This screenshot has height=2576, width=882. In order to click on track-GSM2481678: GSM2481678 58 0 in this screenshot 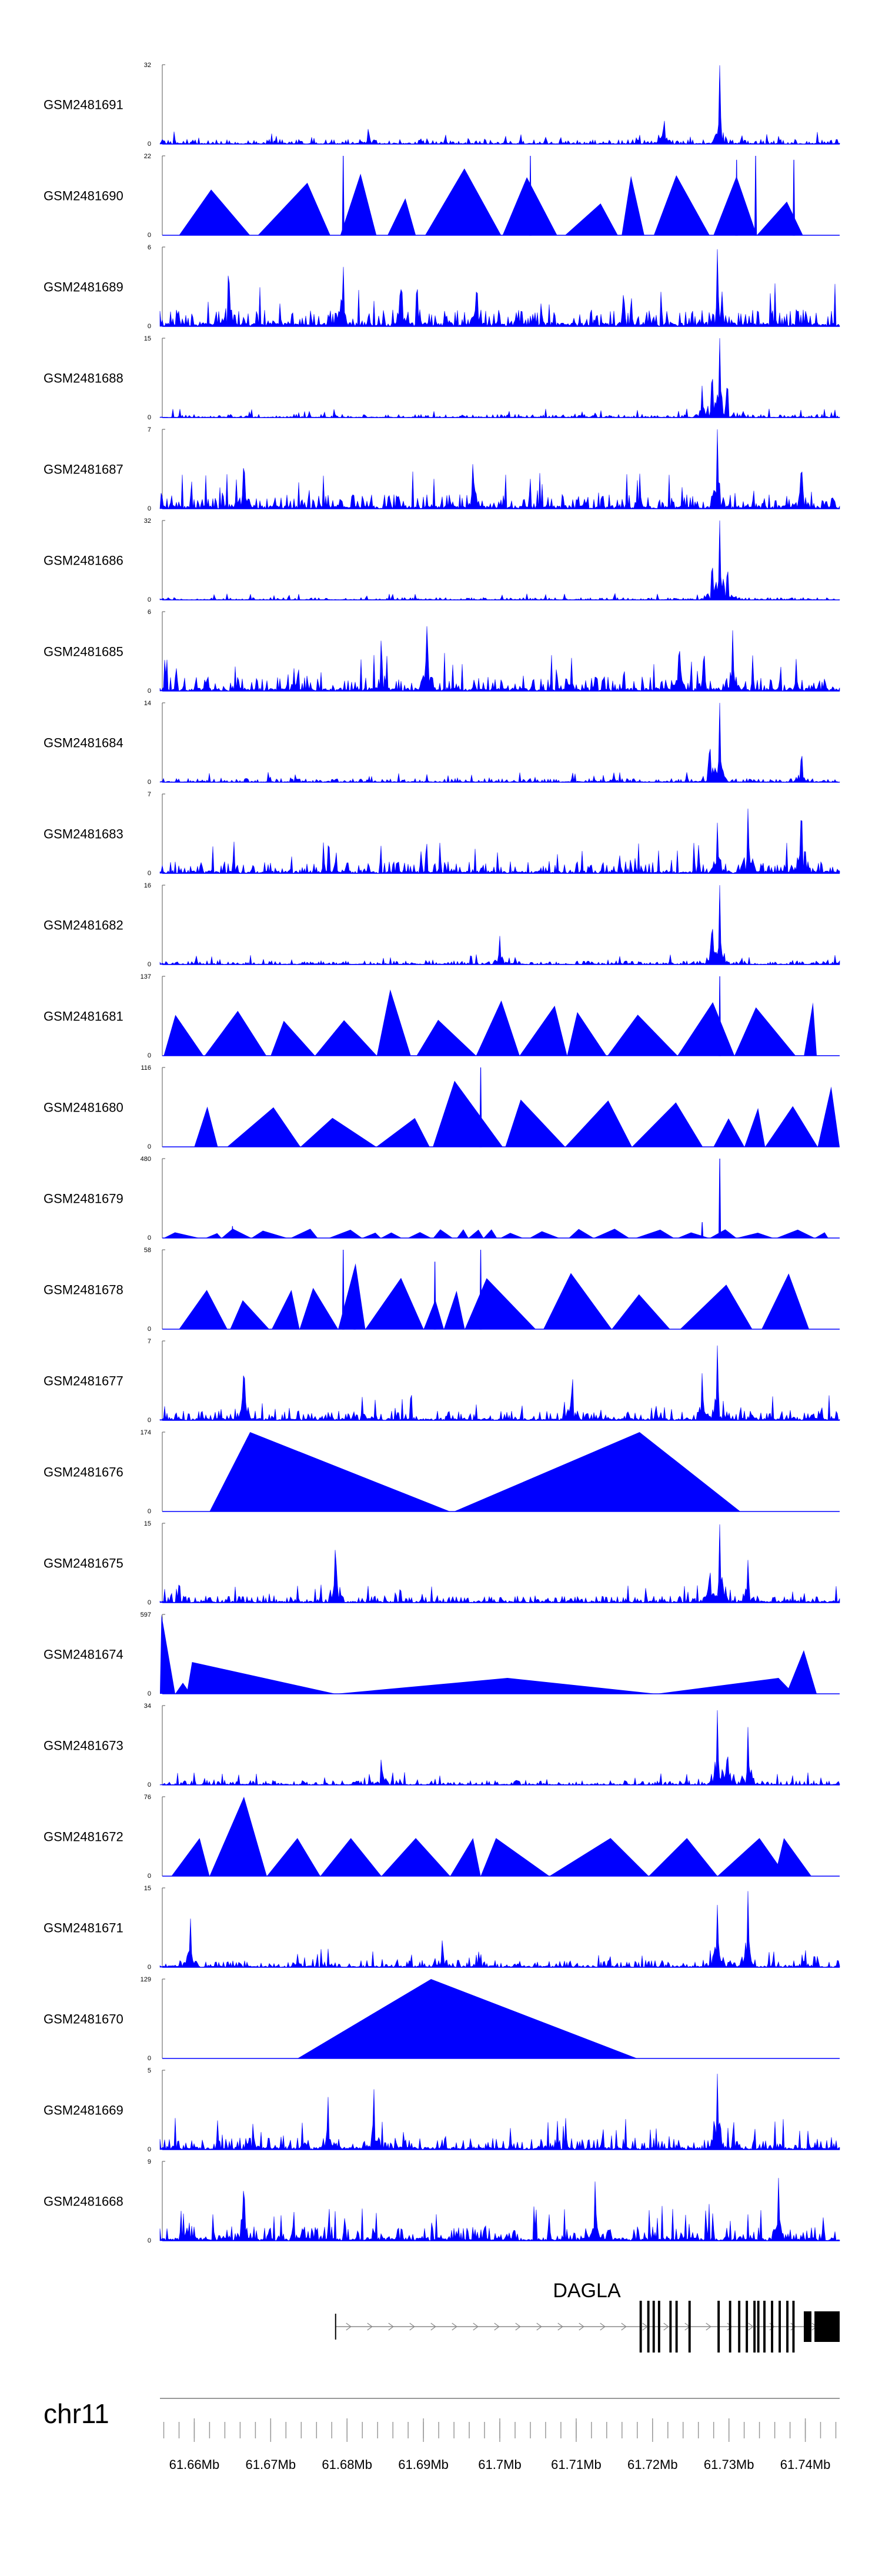, I will do `click(442, 1290)`.